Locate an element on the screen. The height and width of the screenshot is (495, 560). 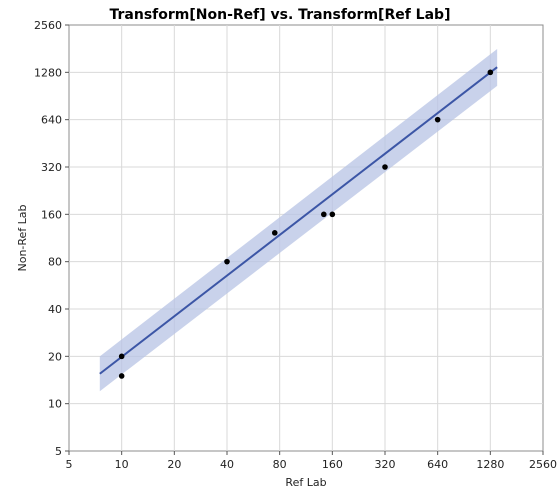
x-axis-label: Ref Lab is located at coordinates (305, 482).